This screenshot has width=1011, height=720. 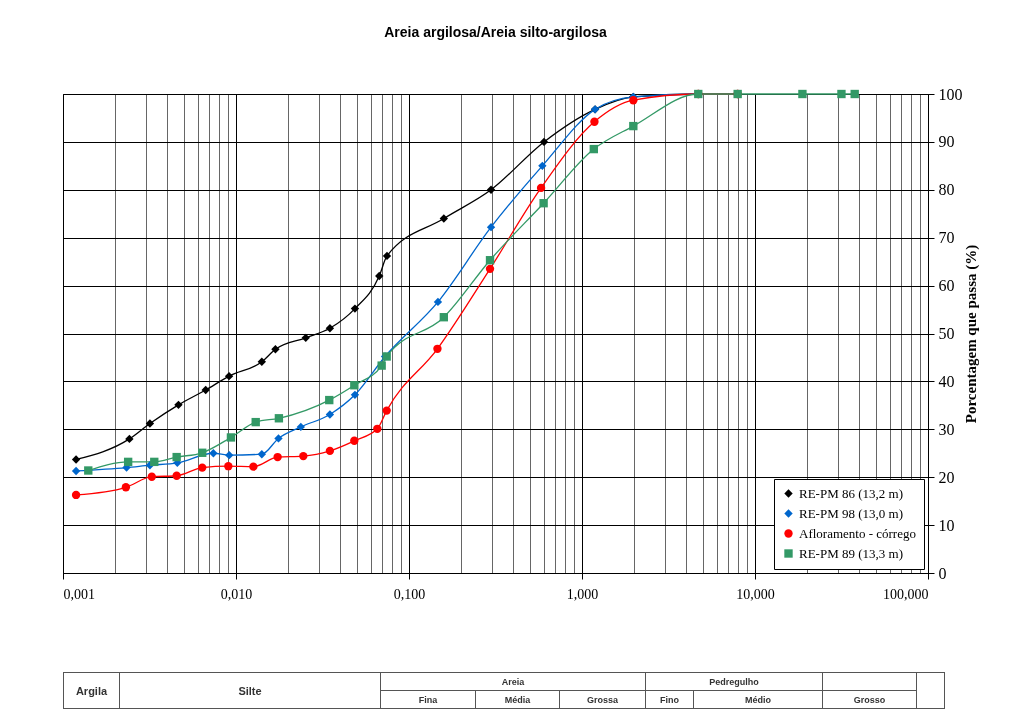 What do you see at coordinates (513, 681) in the screenshot?
I see `text: Areia` at bounding box center [513, 681].